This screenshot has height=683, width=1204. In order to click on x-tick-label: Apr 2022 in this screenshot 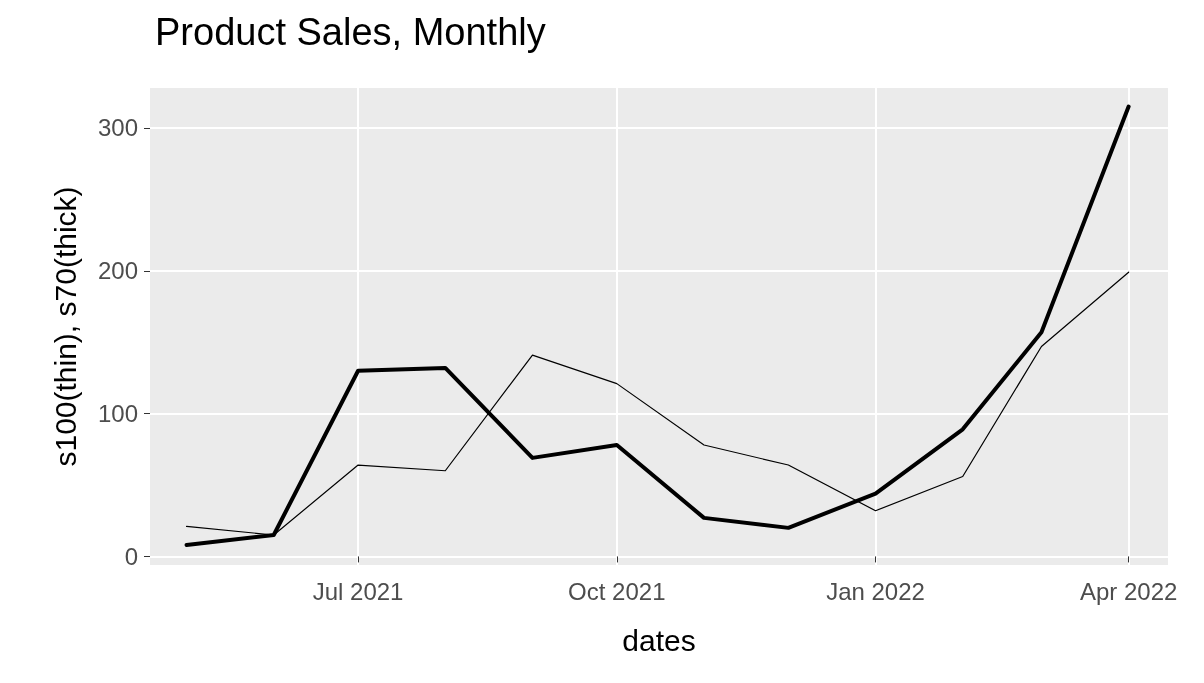, I will do `click(1128, 591)`.